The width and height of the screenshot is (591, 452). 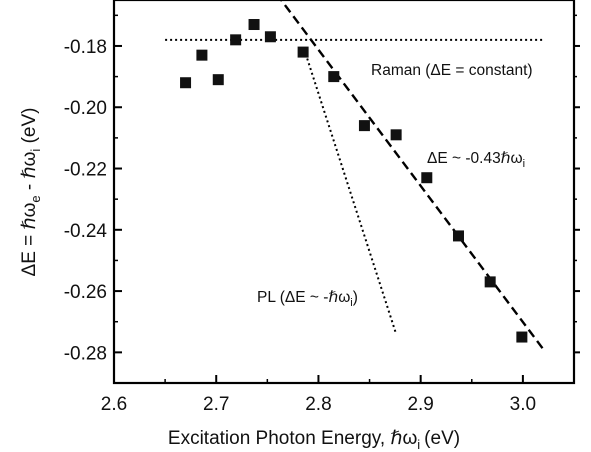 I want to click on annotation-raman: Raman (ΔE = constant), so click(x=452, y=70).